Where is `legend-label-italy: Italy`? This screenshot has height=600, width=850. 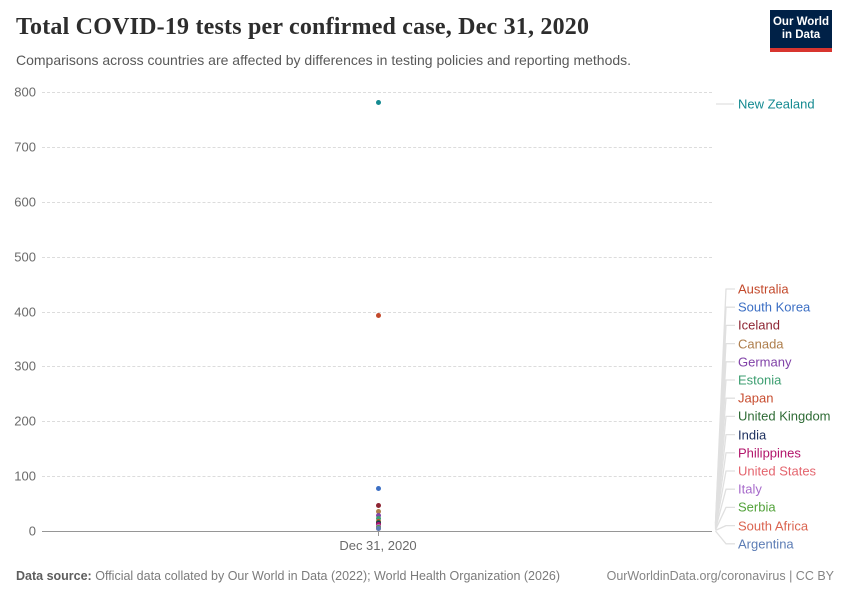
legend-label-italy: Italy is located at coordinates (750, 489).